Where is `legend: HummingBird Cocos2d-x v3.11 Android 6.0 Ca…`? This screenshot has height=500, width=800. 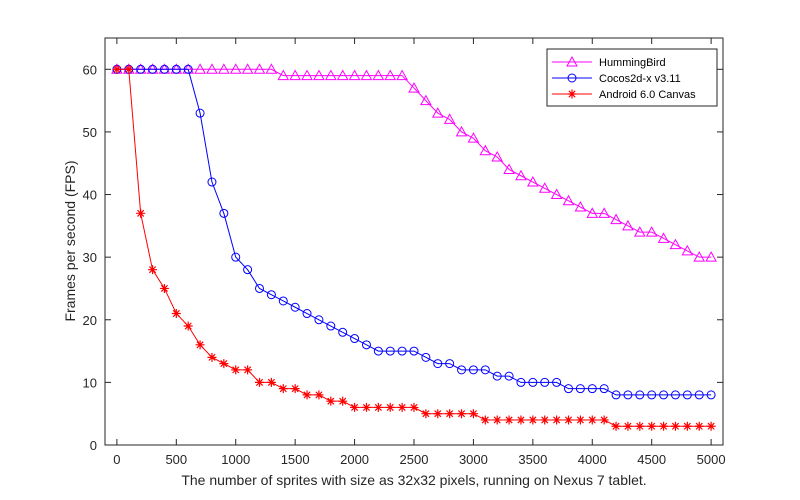
legend: HummingBird Cocos2d-x v3.11 Android 6.0 Ca… is located at coordinates (632, 77).